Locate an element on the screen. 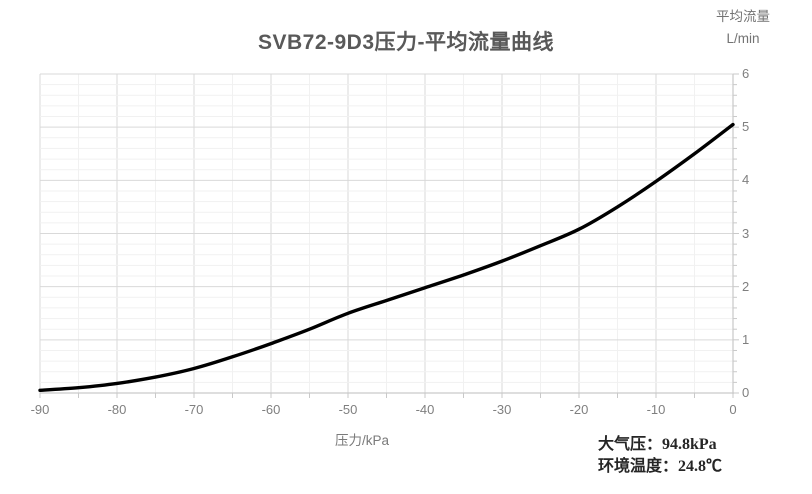  y-tick-label: 4 is located at coordinates (746, 180).